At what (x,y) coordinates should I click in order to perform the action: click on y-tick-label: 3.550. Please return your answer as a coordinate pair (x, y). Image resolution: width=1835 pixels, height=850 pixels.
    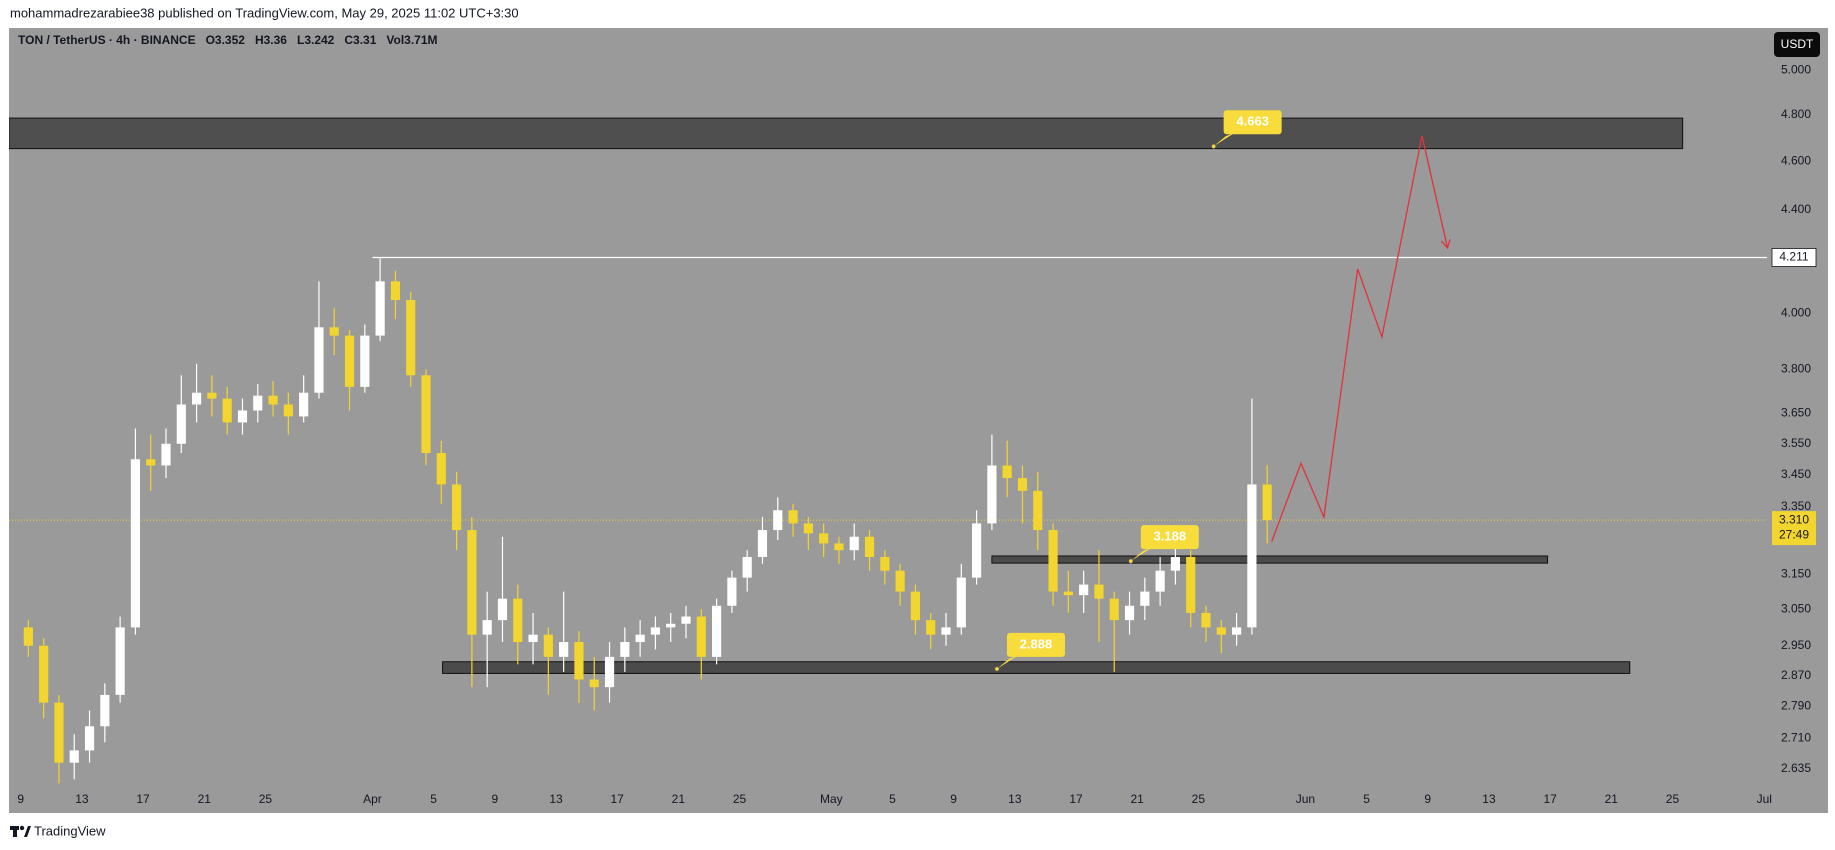
    Looking at the image, I should click on (1796, 443).